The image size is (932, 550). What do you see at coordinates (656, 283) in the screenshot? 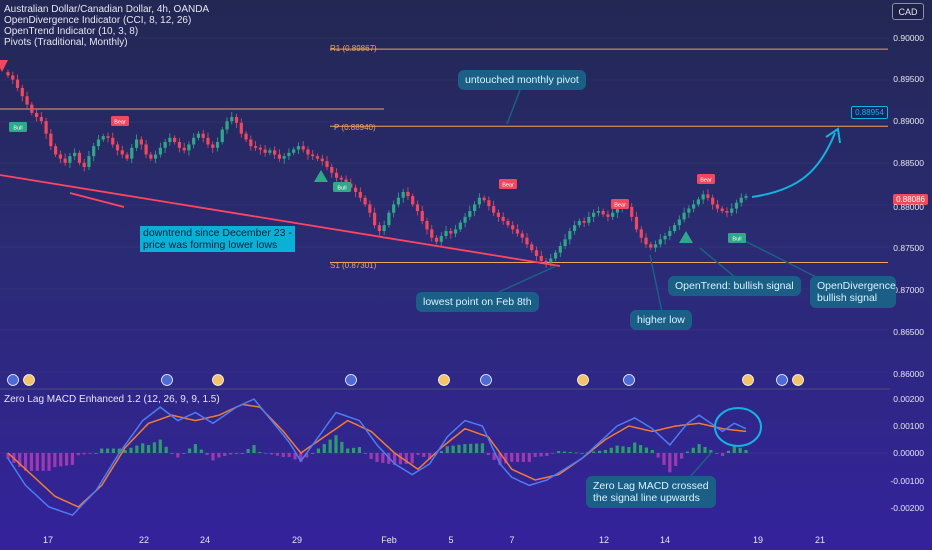
I see `callout-line-higherlow` at bounding box center [656, 283].